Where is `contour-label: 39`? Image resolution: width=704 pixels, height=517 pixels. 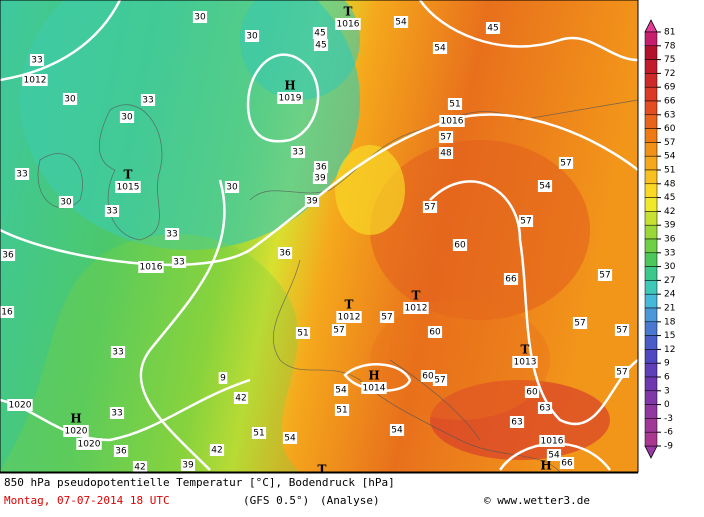
contour-label: 39 is located at coordinates (320, 179).